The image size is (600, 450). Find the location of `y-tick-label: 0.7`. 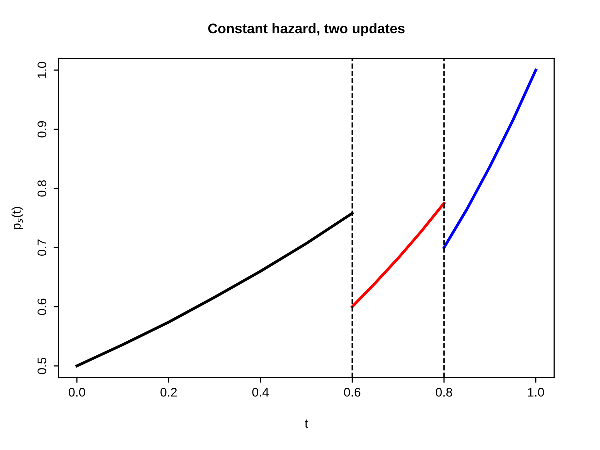

y-tick-label: 0.7 is located at coordinates (42, 248).